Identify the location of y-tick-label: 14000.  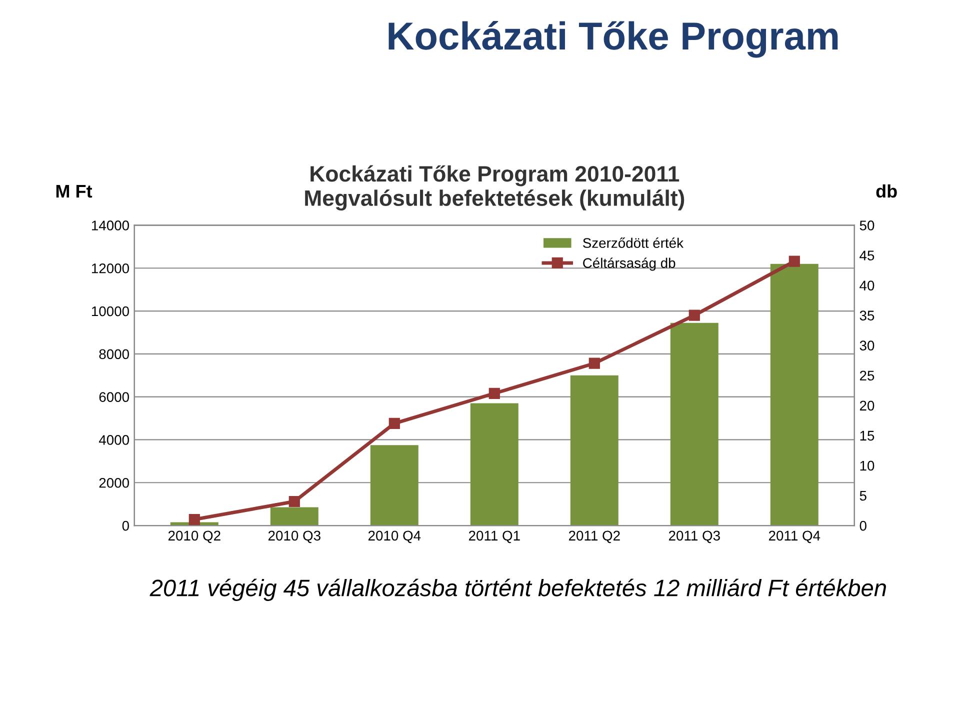
(110, 225).